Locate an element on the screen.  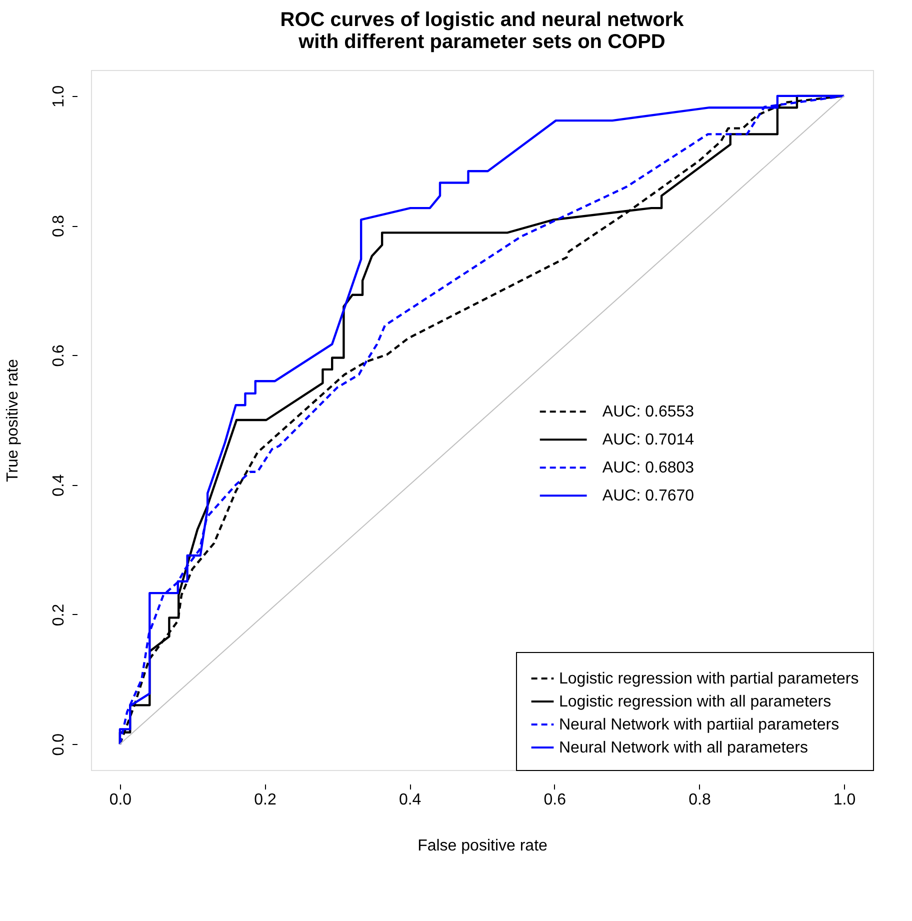
y-tick-label: 0.6 is located at coordinates (59, 355).